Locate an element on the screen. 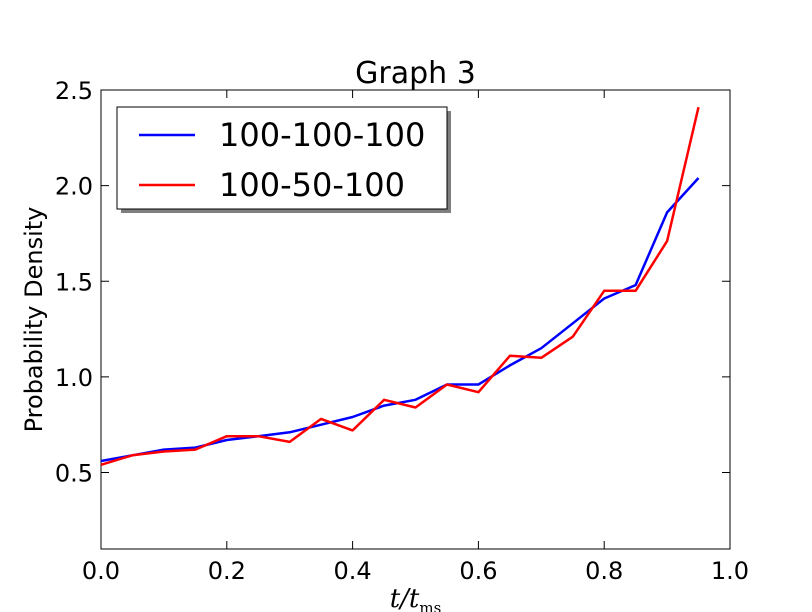  y-tick-label: 0.5 is located at coordinates (74, 474).